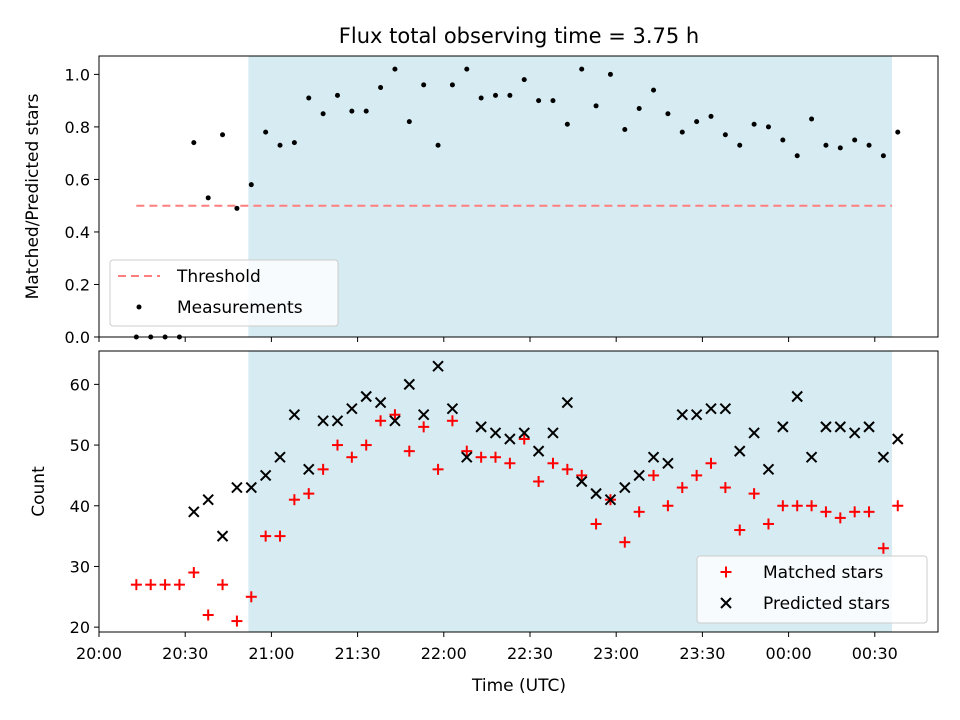 The width and height of the screenshot is (960, 720). What do you see at coordinates (80, 506) in the screenshot?
I see `y-tick-label: 40` at bounding box center [80, 506].